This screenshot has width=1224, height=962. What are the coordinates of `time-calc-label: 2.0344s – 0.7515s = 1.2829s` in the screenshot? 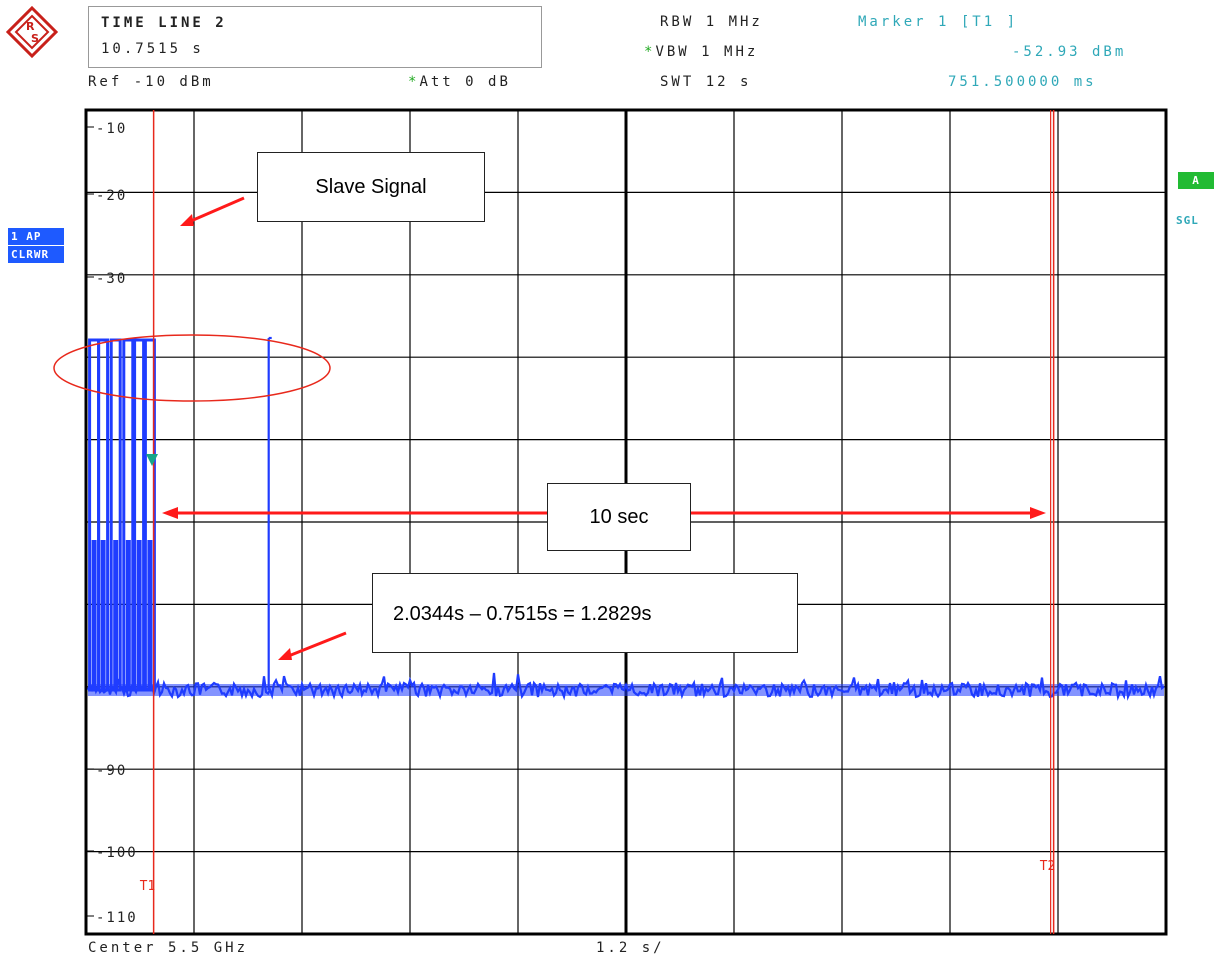 It's located at (585, 613).